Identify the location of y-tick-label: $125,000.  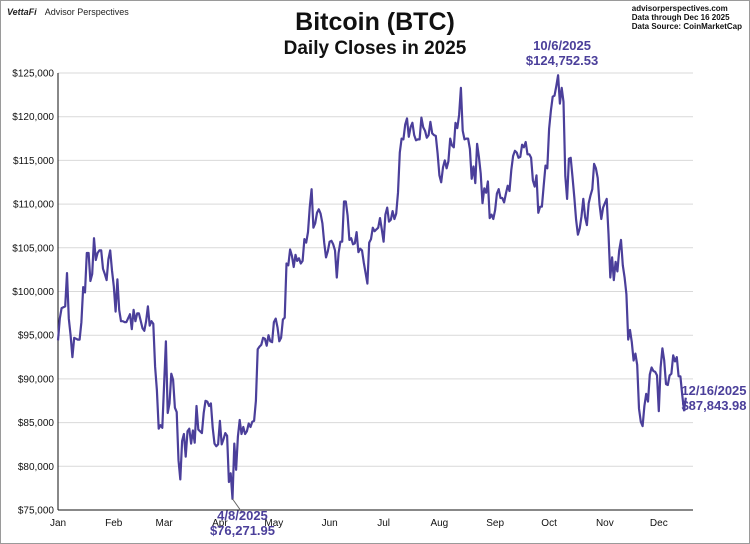
(33, 74).